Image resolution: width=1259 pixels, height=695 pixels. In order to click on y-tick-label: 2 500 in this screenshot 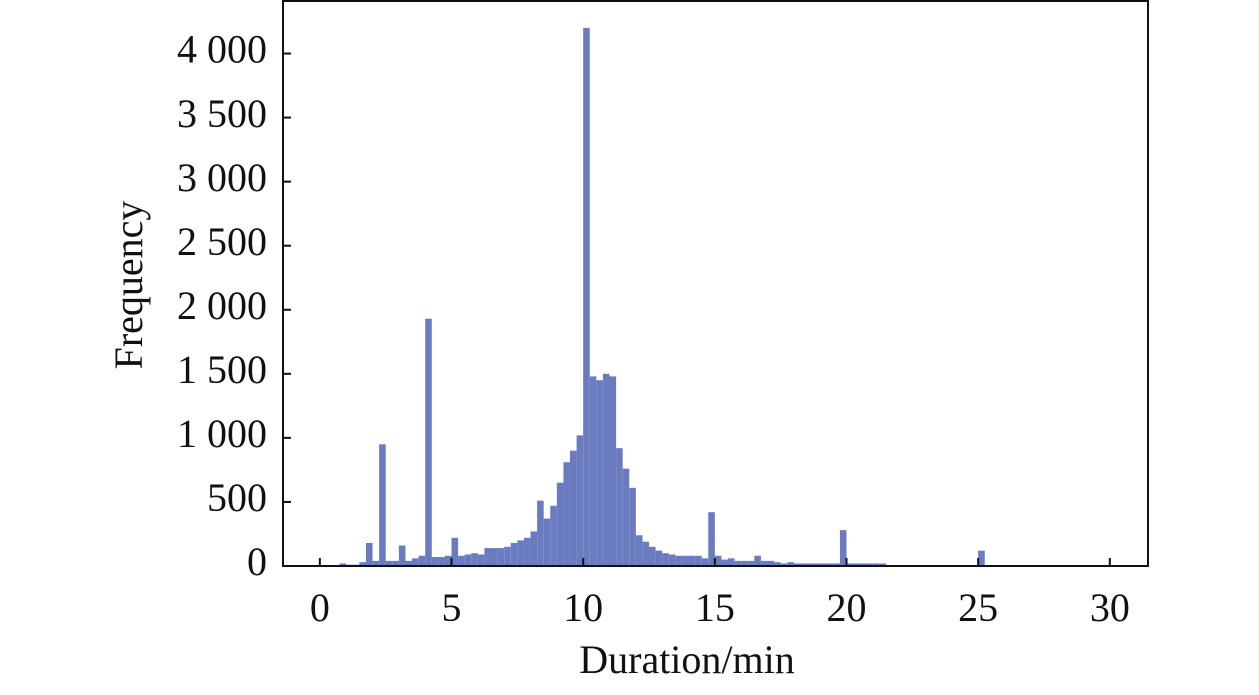, I will do `click(222, 241)`.